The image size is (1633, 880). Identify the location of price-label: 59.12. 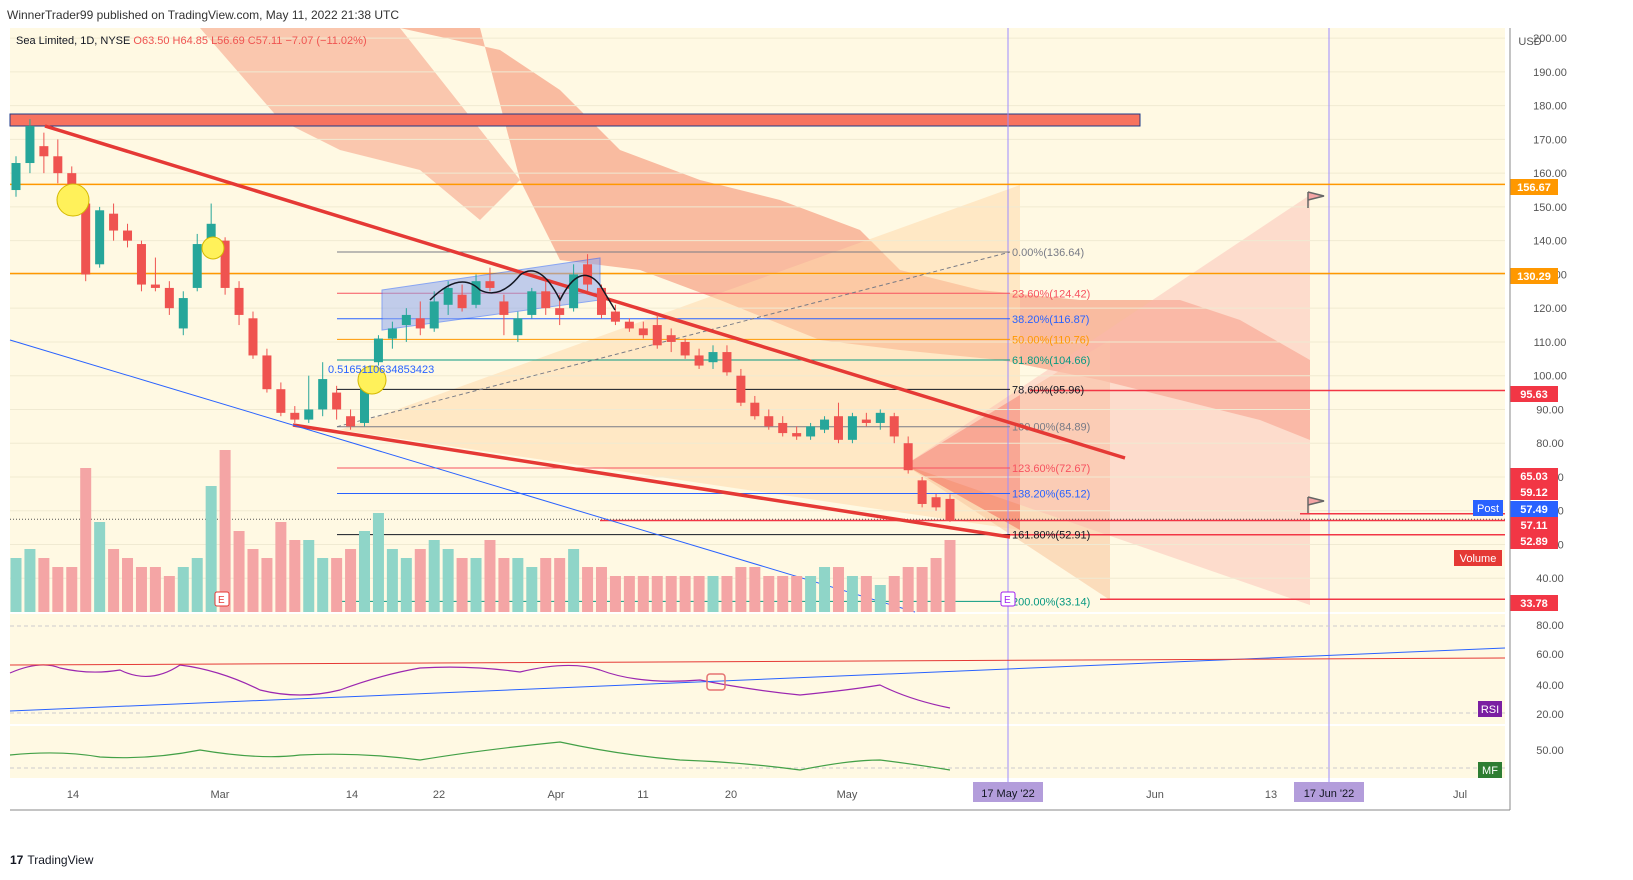
(1534, 493).